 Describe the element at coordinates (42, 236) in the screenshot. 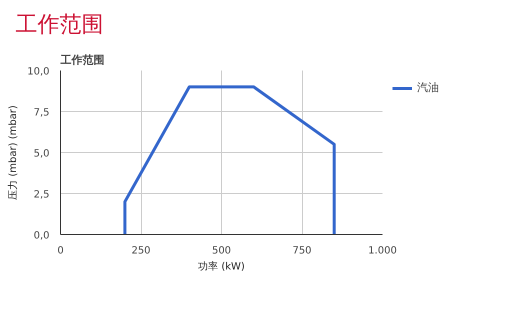

I see `y-tick-label: 0,0` at that location.